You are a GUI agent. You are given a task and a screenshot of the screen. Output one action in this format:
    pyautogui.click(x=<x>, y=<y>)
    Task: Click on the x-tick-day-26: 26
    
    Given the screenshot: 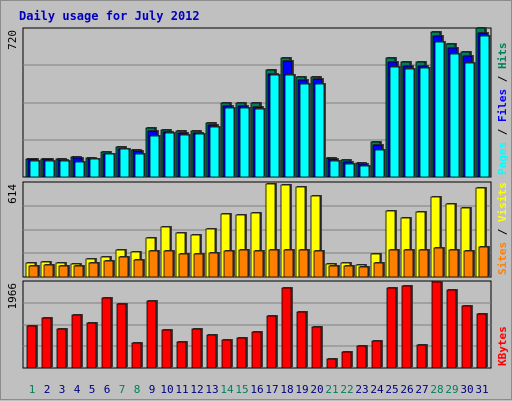 What is the action you would take?
    pyautogui.click(x=406, y=389)
    